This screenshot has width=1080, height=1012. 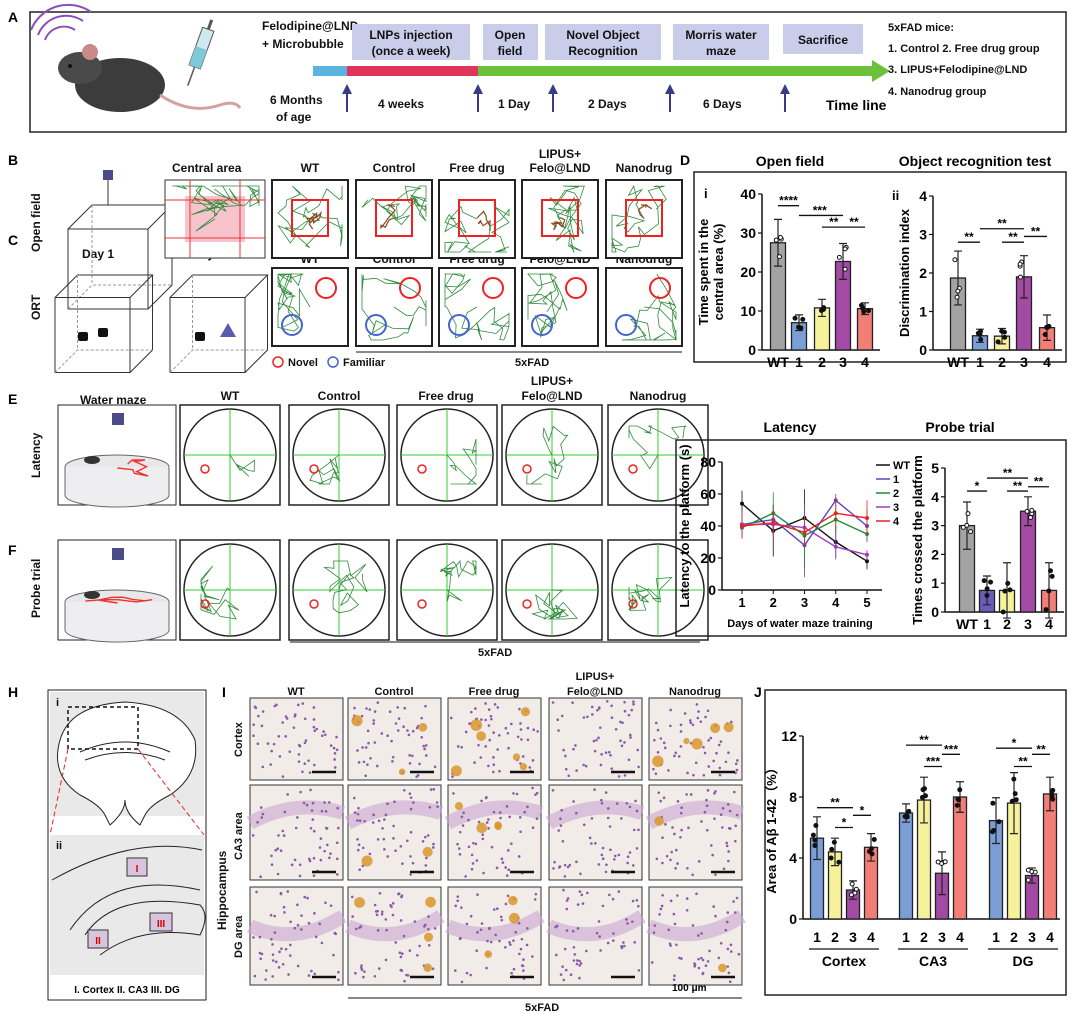 What do you see at coordinates (670, 89) in the screenshot?
I see `up-arrow-head` at bounding box center [670, 89].